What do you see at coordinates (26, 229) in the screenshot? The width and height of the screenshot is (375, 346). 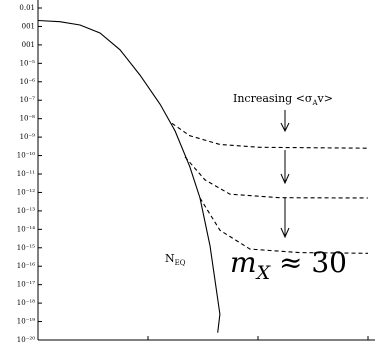 I see `y-tick-label: 10⁻¹⁴` at bounding box center [26, 229].